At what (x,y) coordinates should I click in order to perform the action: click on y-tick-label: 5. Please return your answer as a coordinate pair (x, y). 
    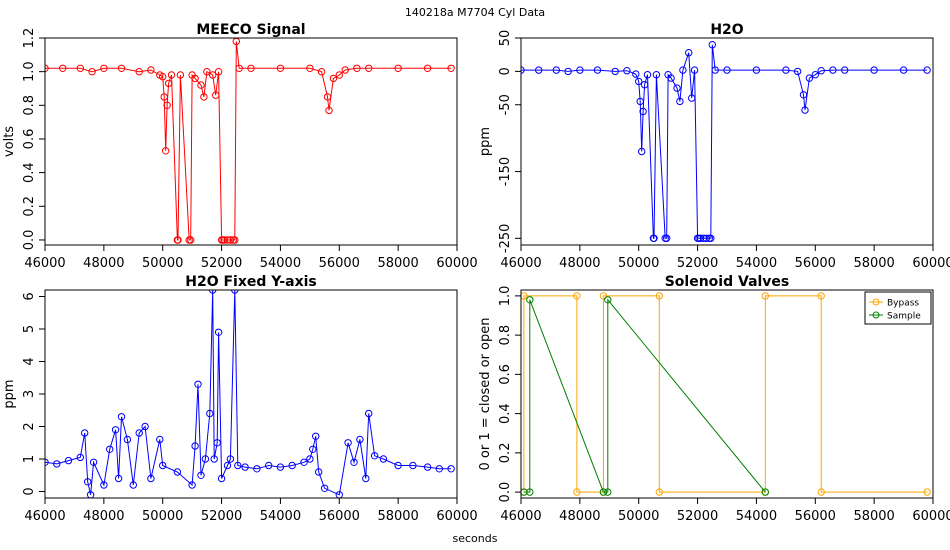
    Looking at the image, I should click on (29, 329).